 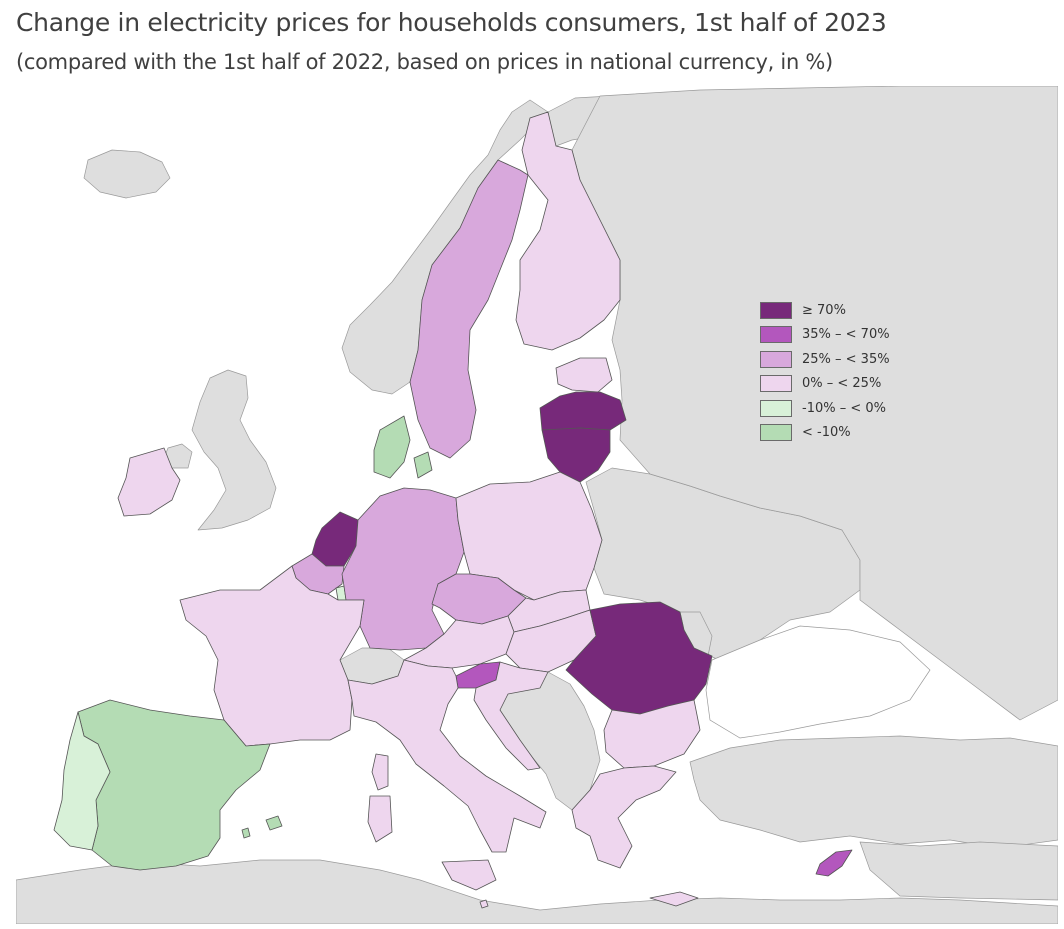 What do you see at coordinates (568, 231) in the screenshot?
I see `country-finland` at bounding box center [568, 231].